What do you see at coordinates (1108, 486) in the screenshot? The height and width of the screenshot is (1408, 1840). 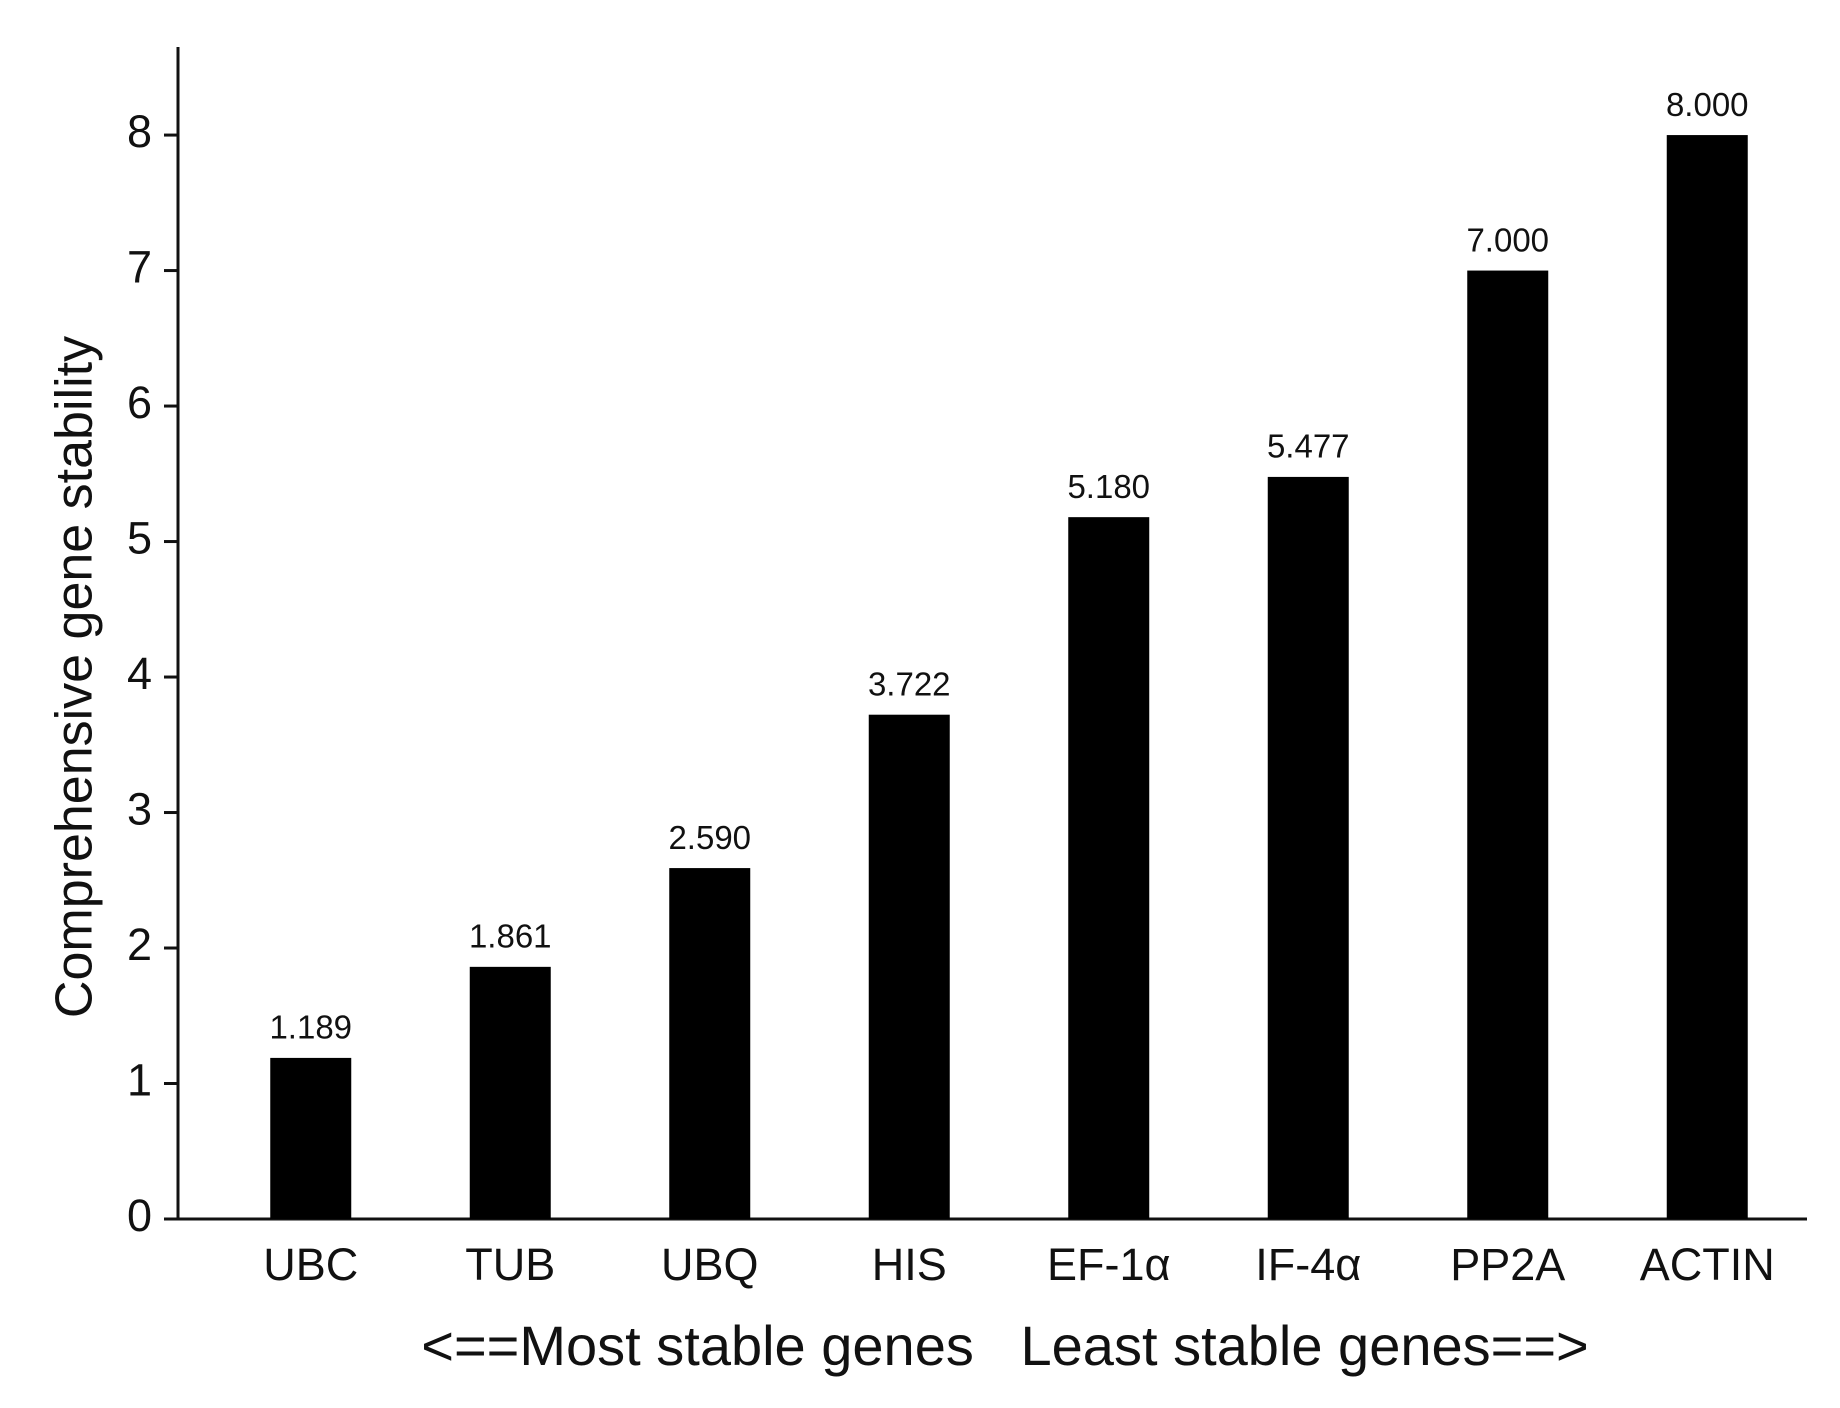 I see `value-label: 5.180` at bounding box center [1108, 486].